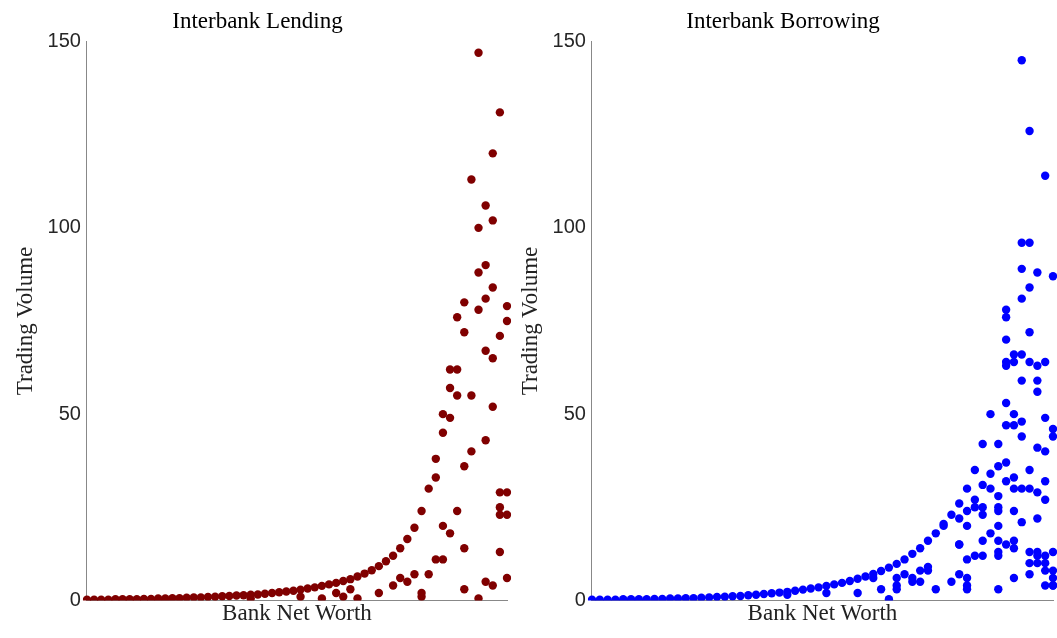 This screenshot has height=638, width=1057. Describe the element at coordinates (783, 20) in the screenshot. I see `chart-title: Interbank Borrowing` at that location.